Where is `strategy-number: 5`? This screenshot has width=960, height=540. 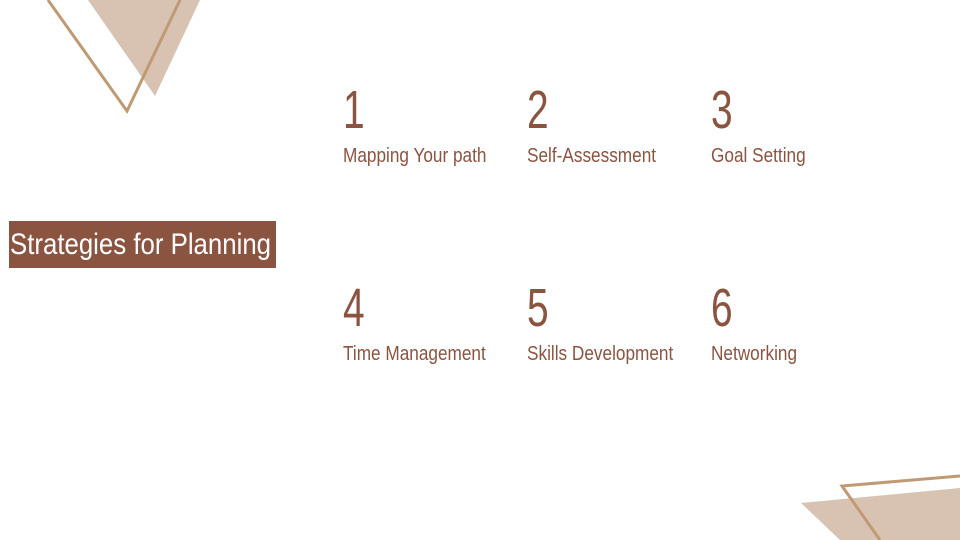 strategy-number: 5 is located at coordinates (538, 308).